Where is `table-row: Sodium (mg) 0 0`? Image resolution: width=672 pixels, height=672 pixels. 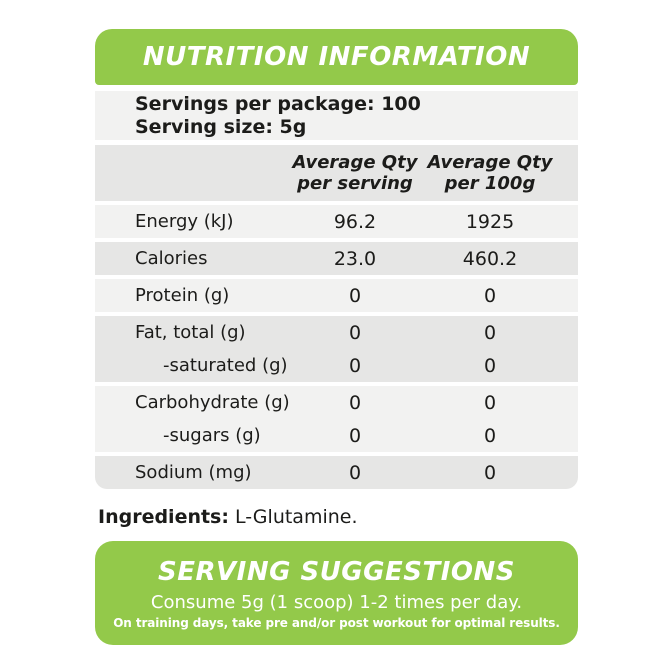
table-row: Sodium (mg) 0 0 is located at coordinates (336, 472).